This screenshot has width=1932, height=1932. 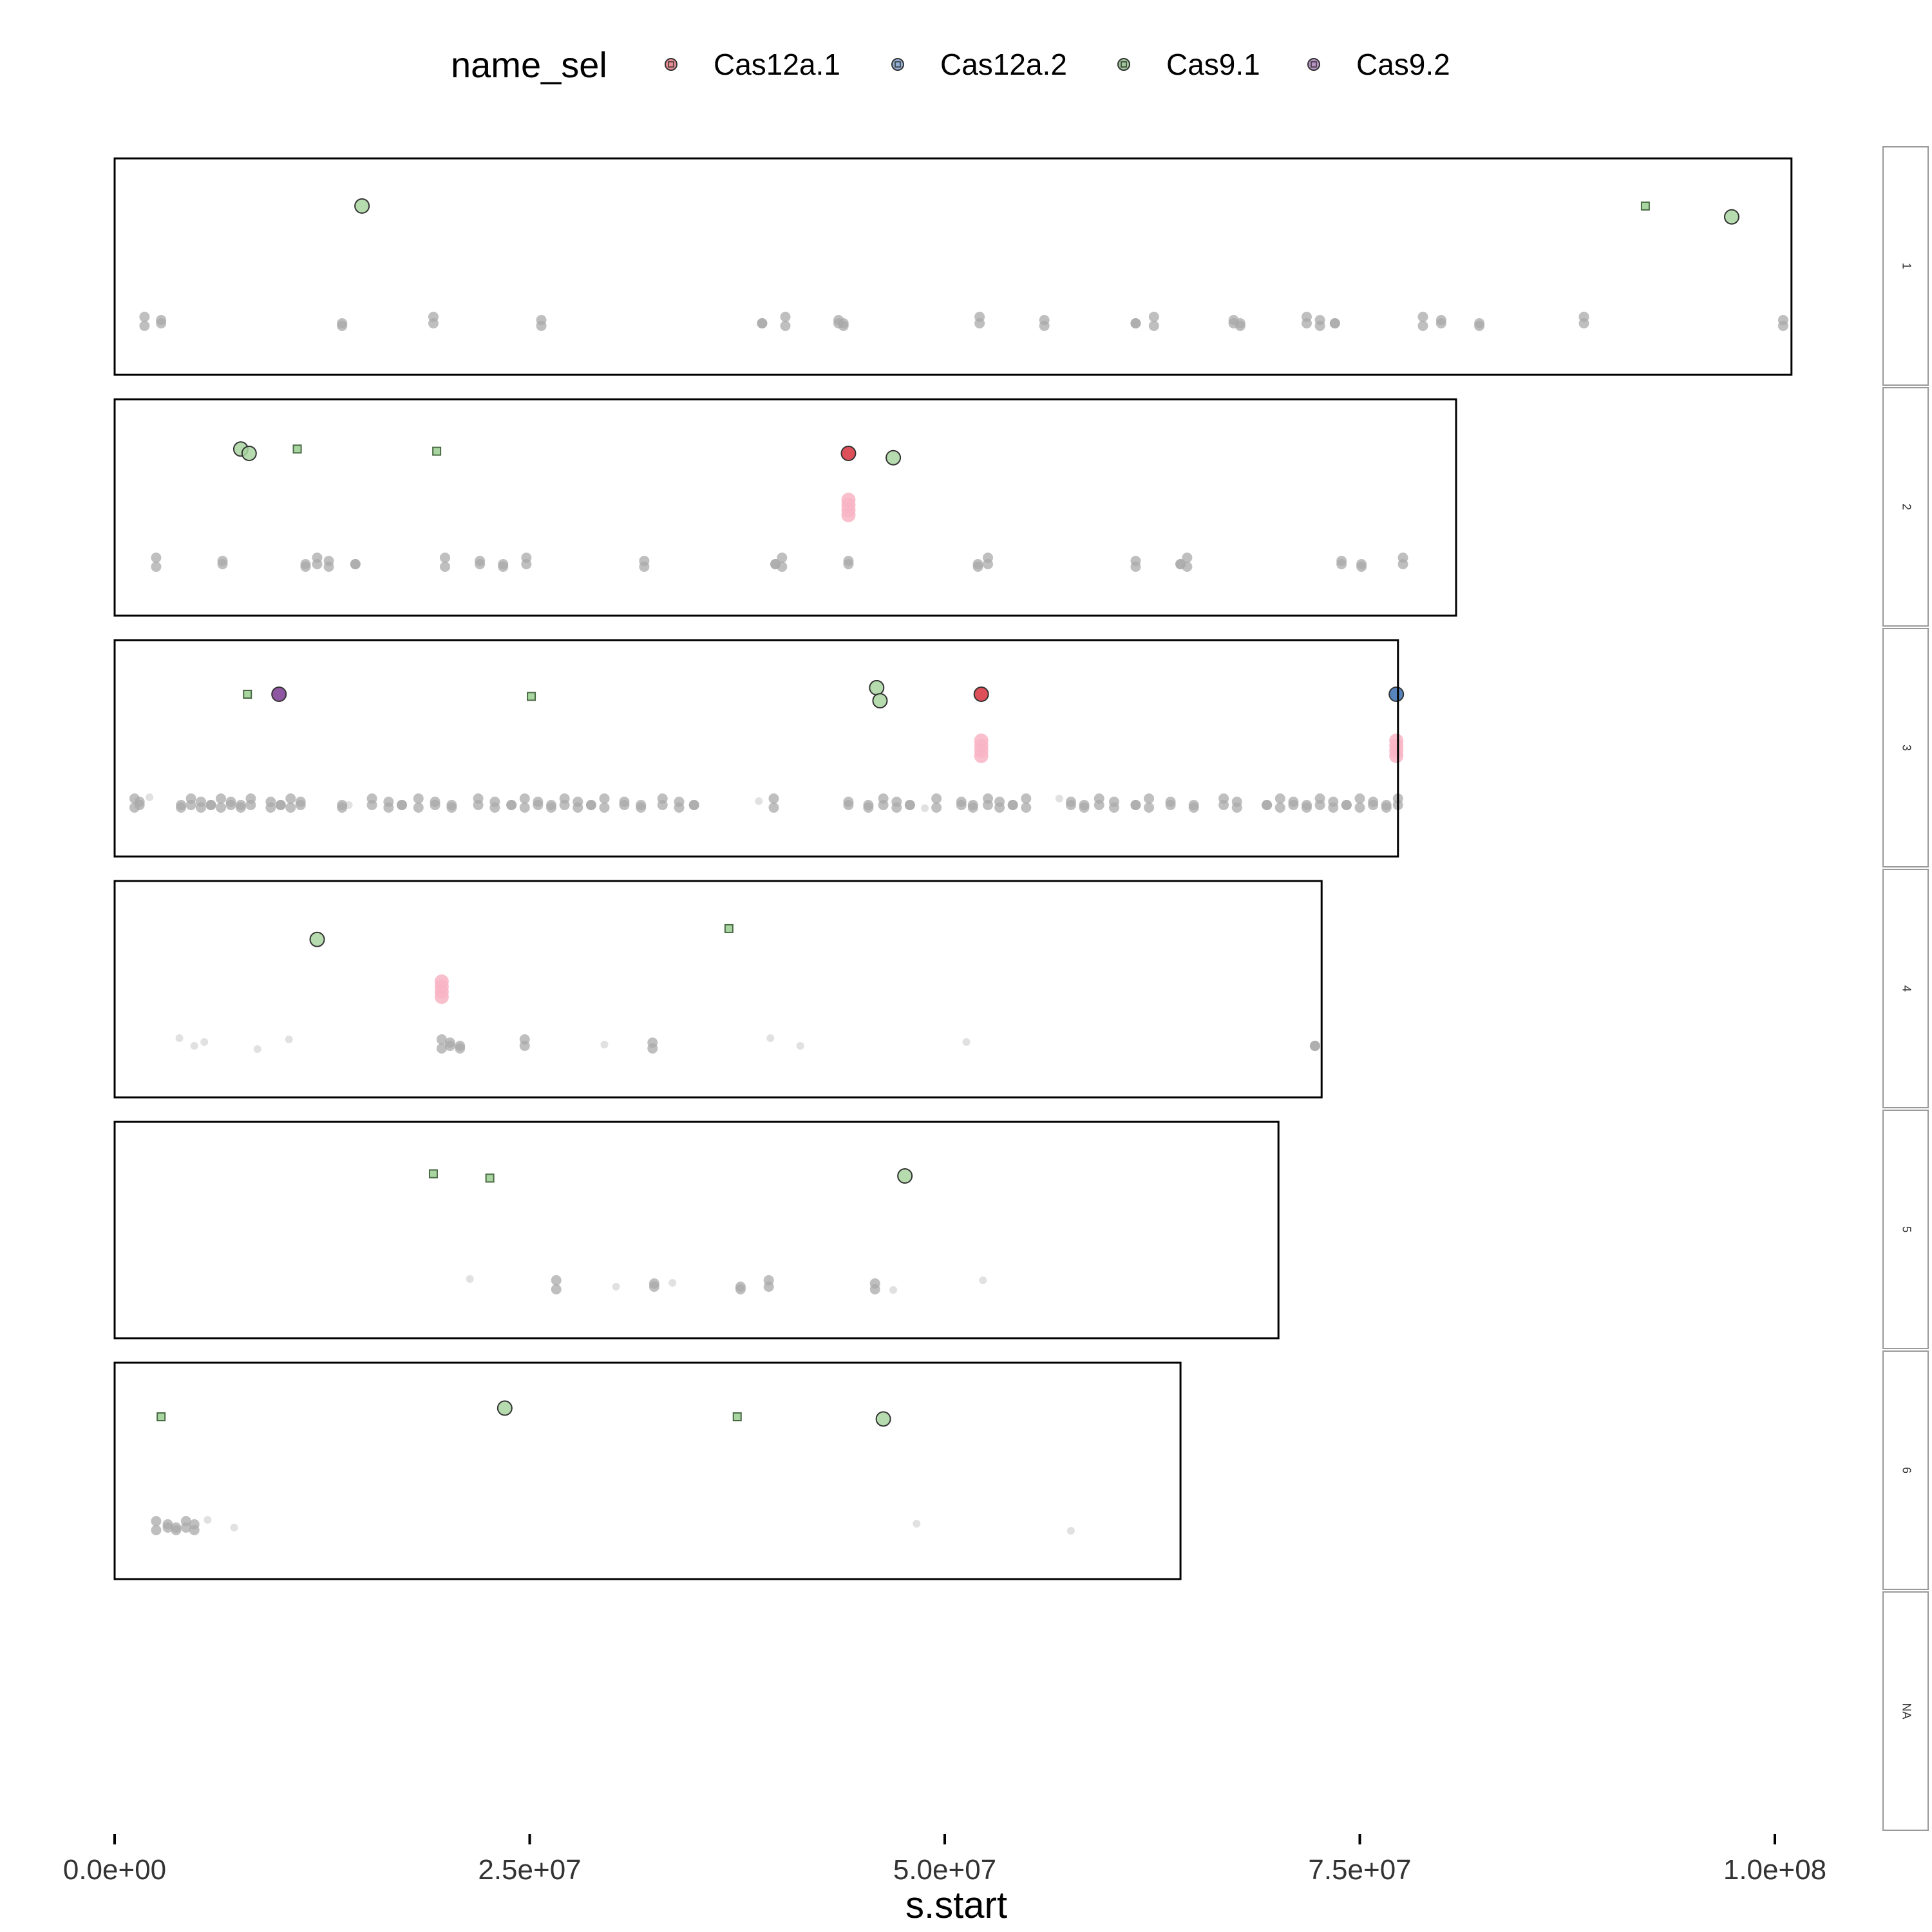 What do you see at coordinates (944, 1860) in the screenshot?
I see `x-axis: 0.0e+00 2.5e+07 5.0e+07 7.5e+07 1.0e+08` at bounding box center [944, 1860].